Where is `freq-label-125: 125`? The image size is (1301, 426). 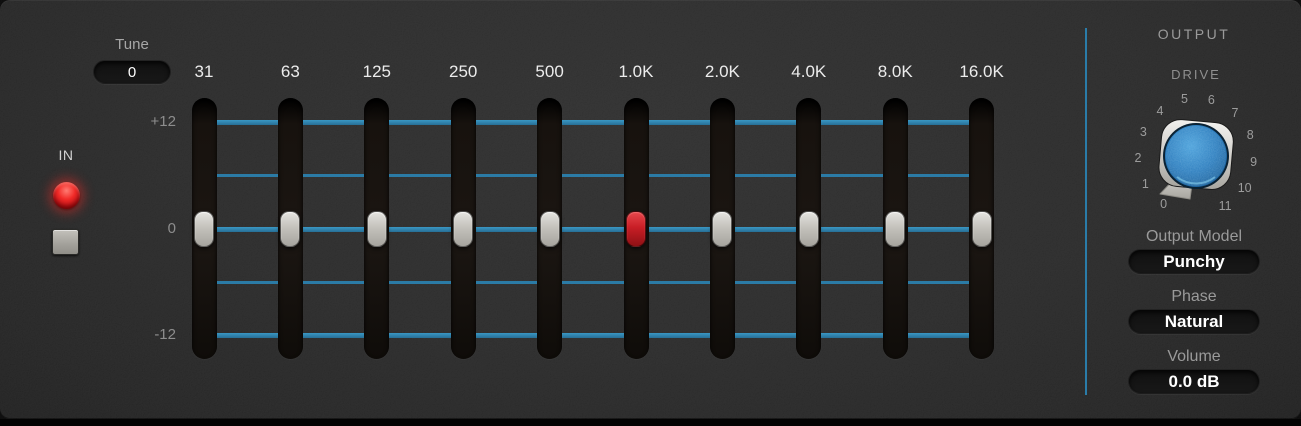
freq-label-125: 125 is located at coordinates (376, 71).